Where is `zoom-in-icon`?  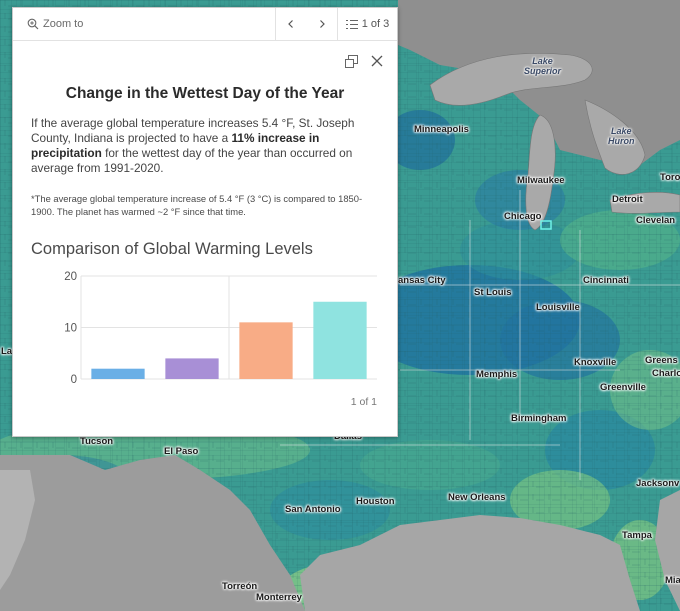 zoom-in-icon is located at coordinates (33, 24).